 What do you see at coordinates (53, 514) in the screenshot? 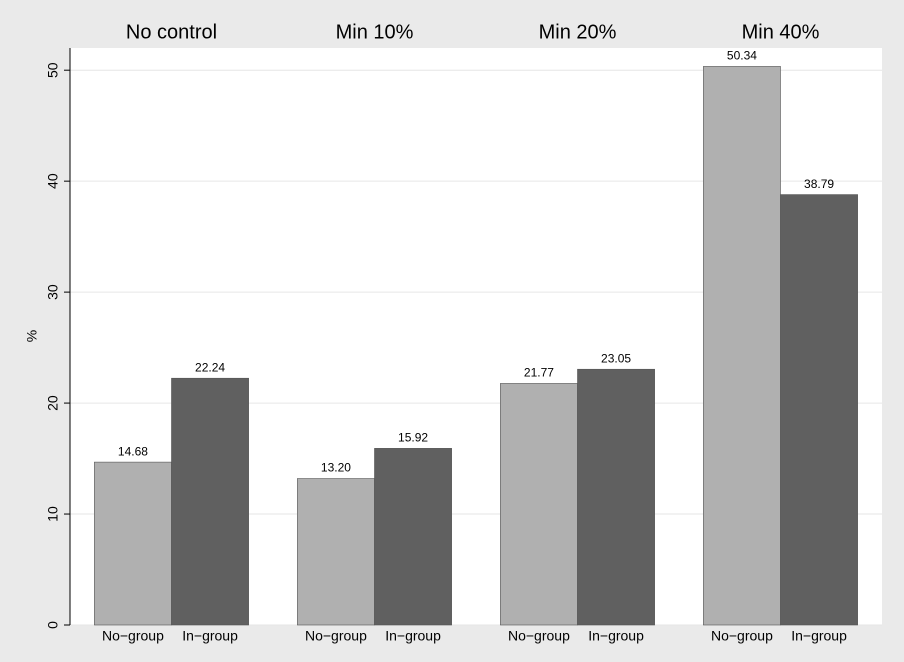
I see `y-tick-label: 10` at bounding box center [53, 514].